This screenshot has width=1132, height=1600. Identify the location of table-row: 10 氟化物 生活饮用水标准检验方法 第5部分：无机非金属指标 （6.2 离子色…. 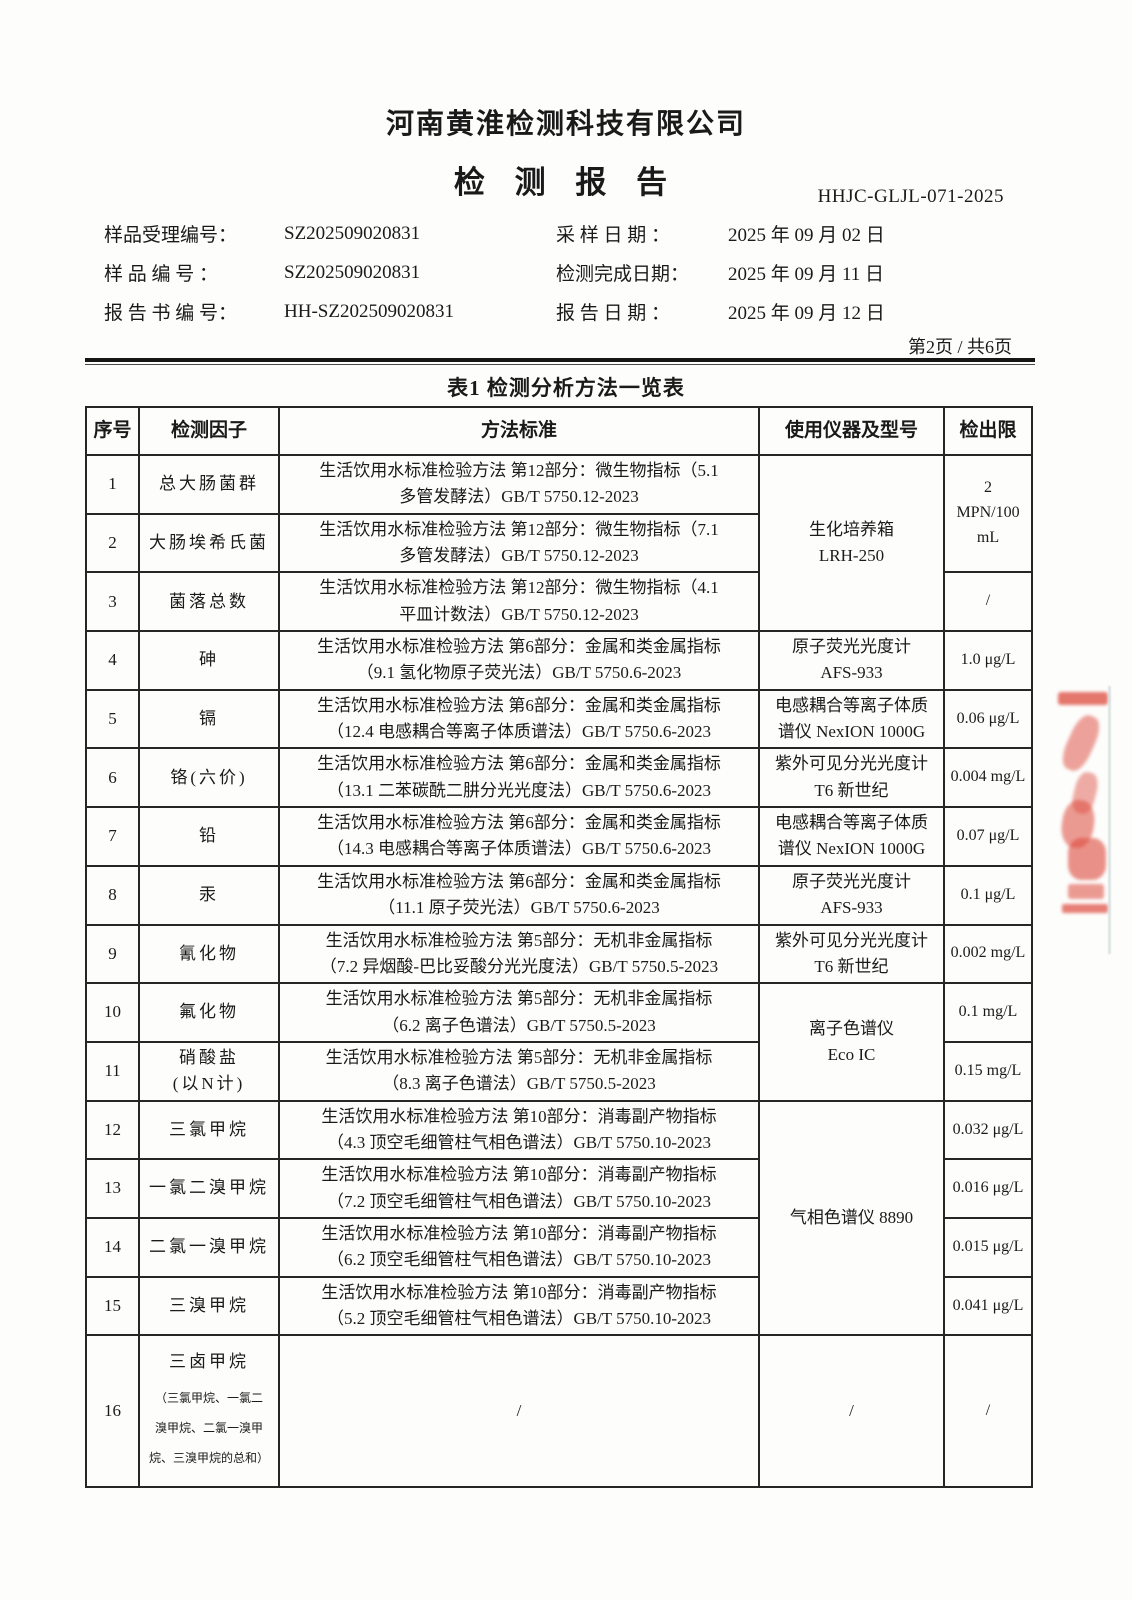
(559, 1042).